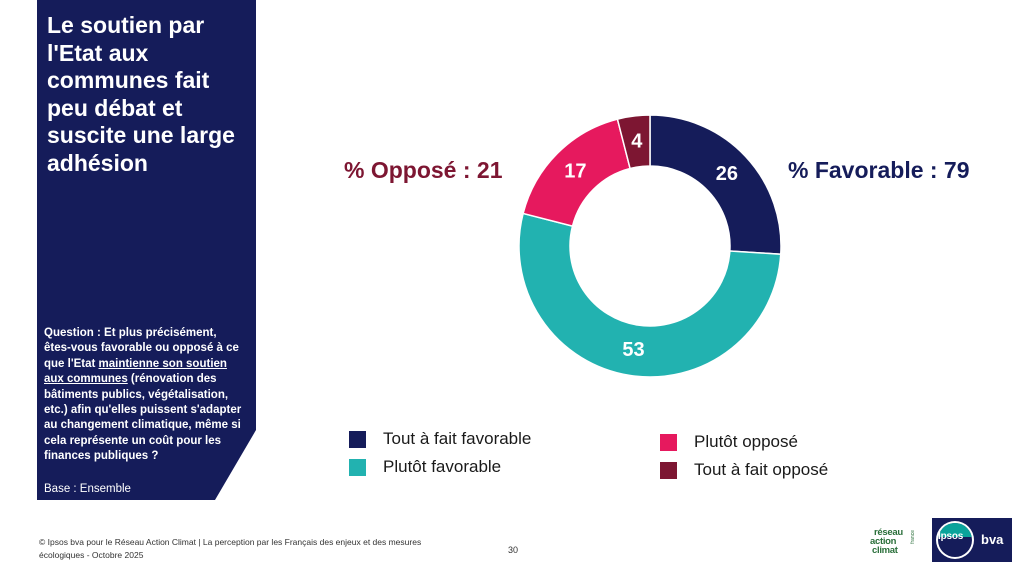 Image resolution: width=1024 pixels, height=576 pixels. I want to click on rac-logo-line2: action, so click(883, 541).